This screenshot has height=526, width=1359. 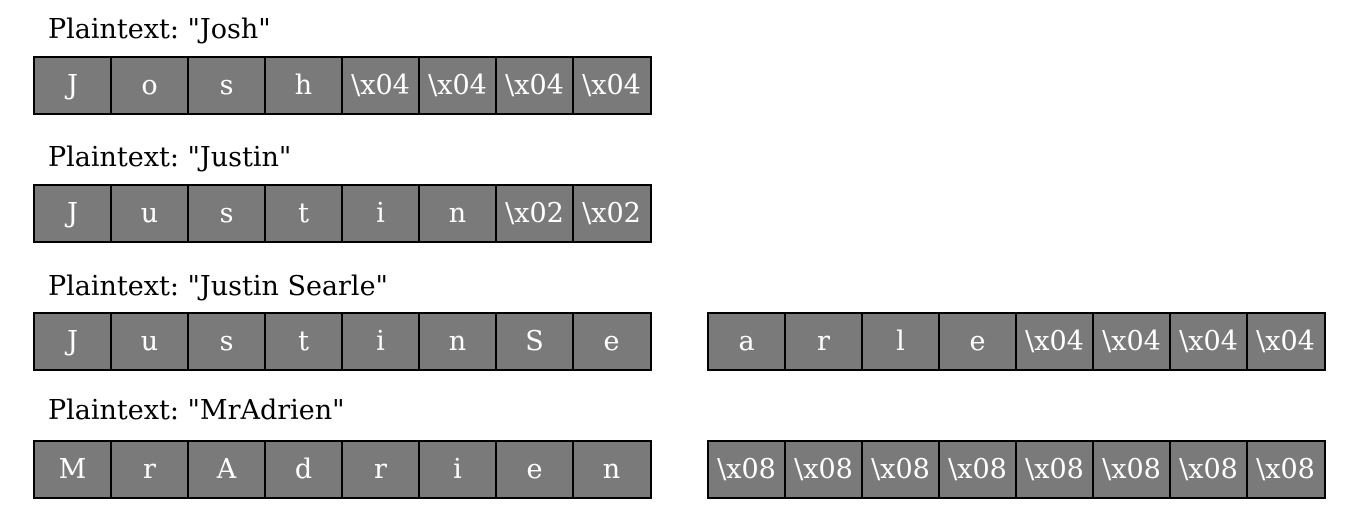 What do you see at coordinates (196, 410) in the screenshot?
I see `plaintext-label: Plaintext: "MrAdrien"` at bounding box center [196, 410].